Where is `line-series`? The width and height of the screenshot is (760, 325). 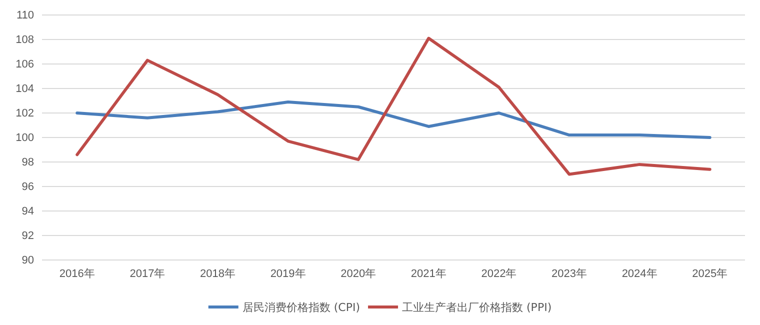
line-series is located at coordinates (394, 119).